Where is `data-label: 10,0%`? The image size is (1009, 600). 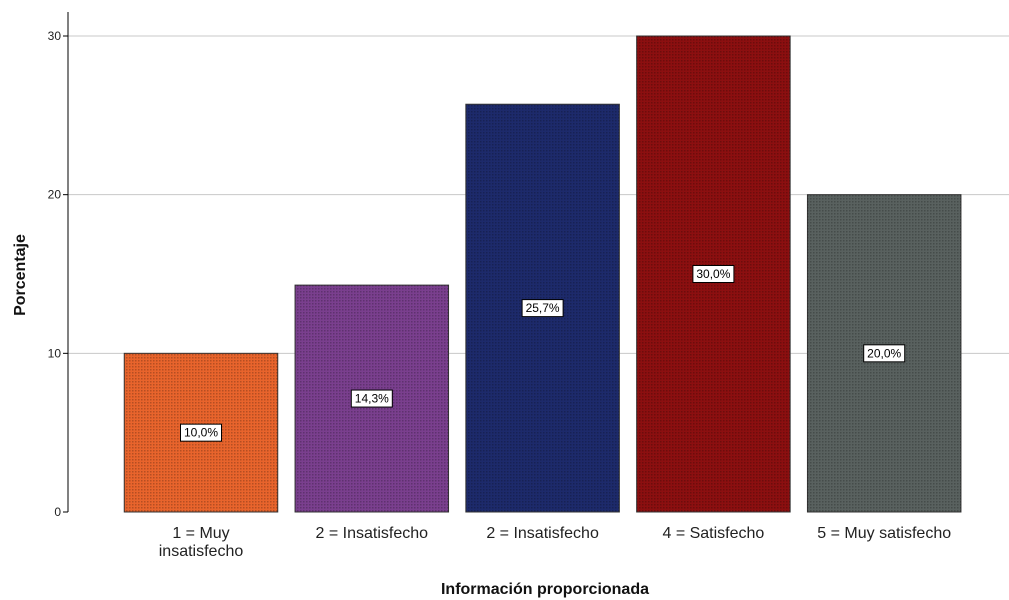
data-label: 10,0% is located at coordinates (201, 433).